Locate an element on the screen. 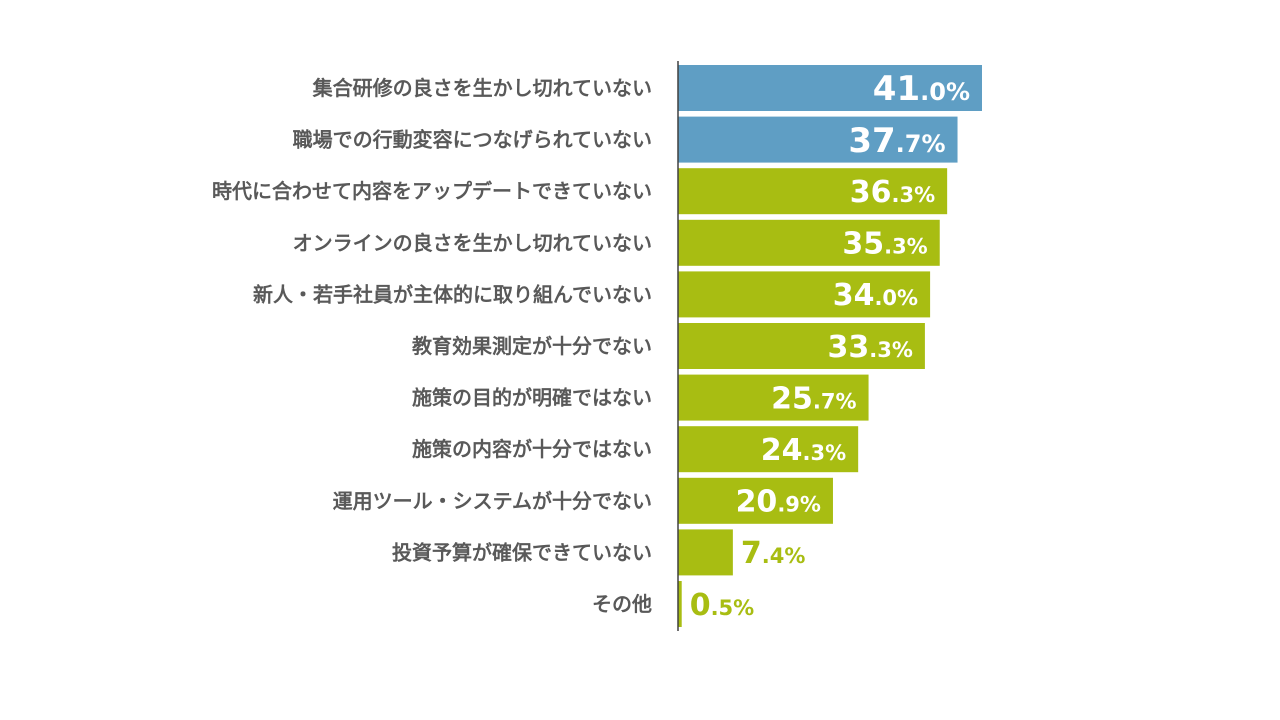 This screenshot has width=1280, height=720. value-label: 0.5% is located at coordinates (722, 605).